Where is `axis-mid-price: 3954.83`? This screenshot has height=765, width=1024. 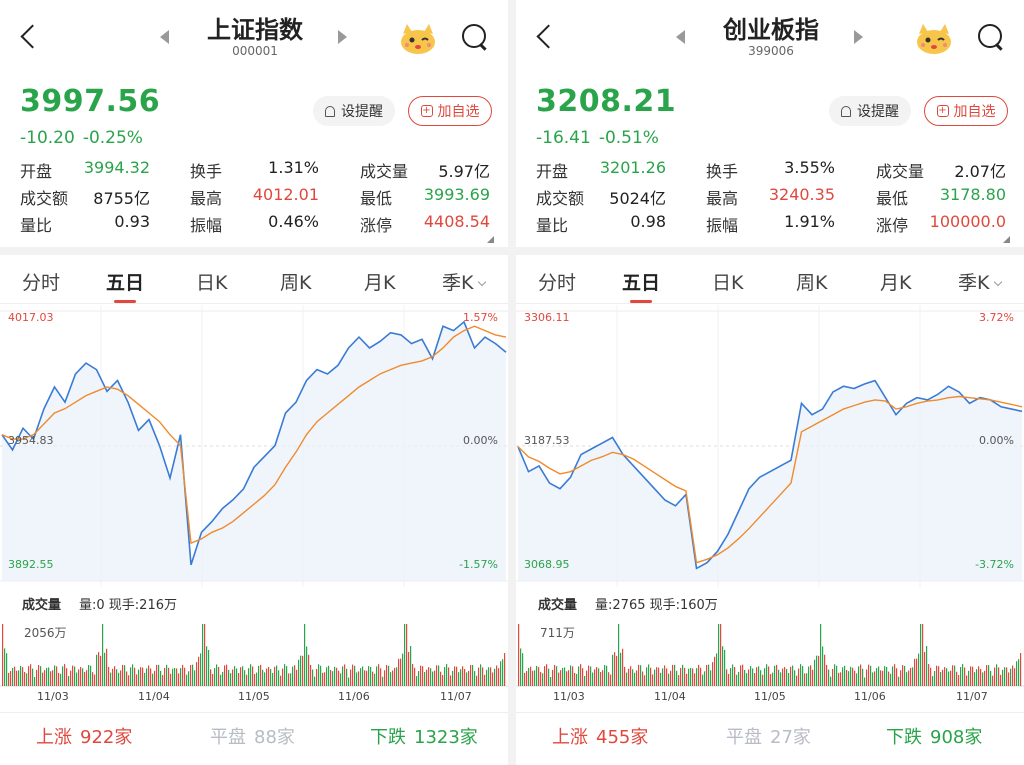 axis-mid-price: 3954.83 is located at coordinates (31, 440).